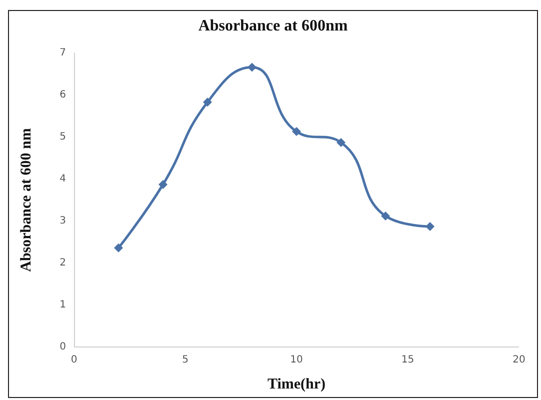  Describe the element at coordinates (296, 360) in the screenshot. I see `x-tick-label: 10` at that location.